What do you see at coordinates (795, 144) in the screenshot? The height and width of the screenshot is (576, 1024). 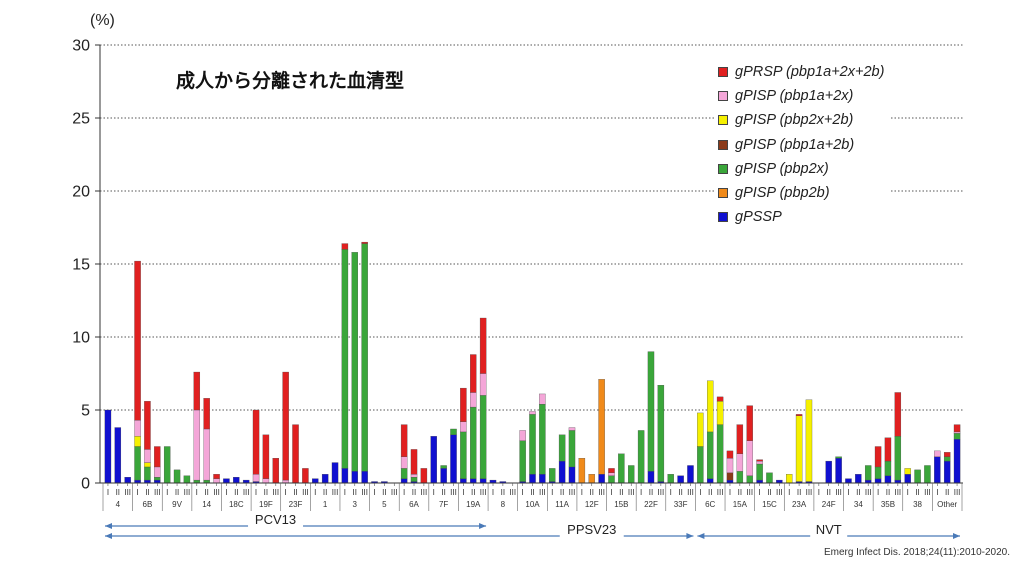 I see `legend-label: gPISP (pbp1a+2b)` at bounding box center [795, 144].